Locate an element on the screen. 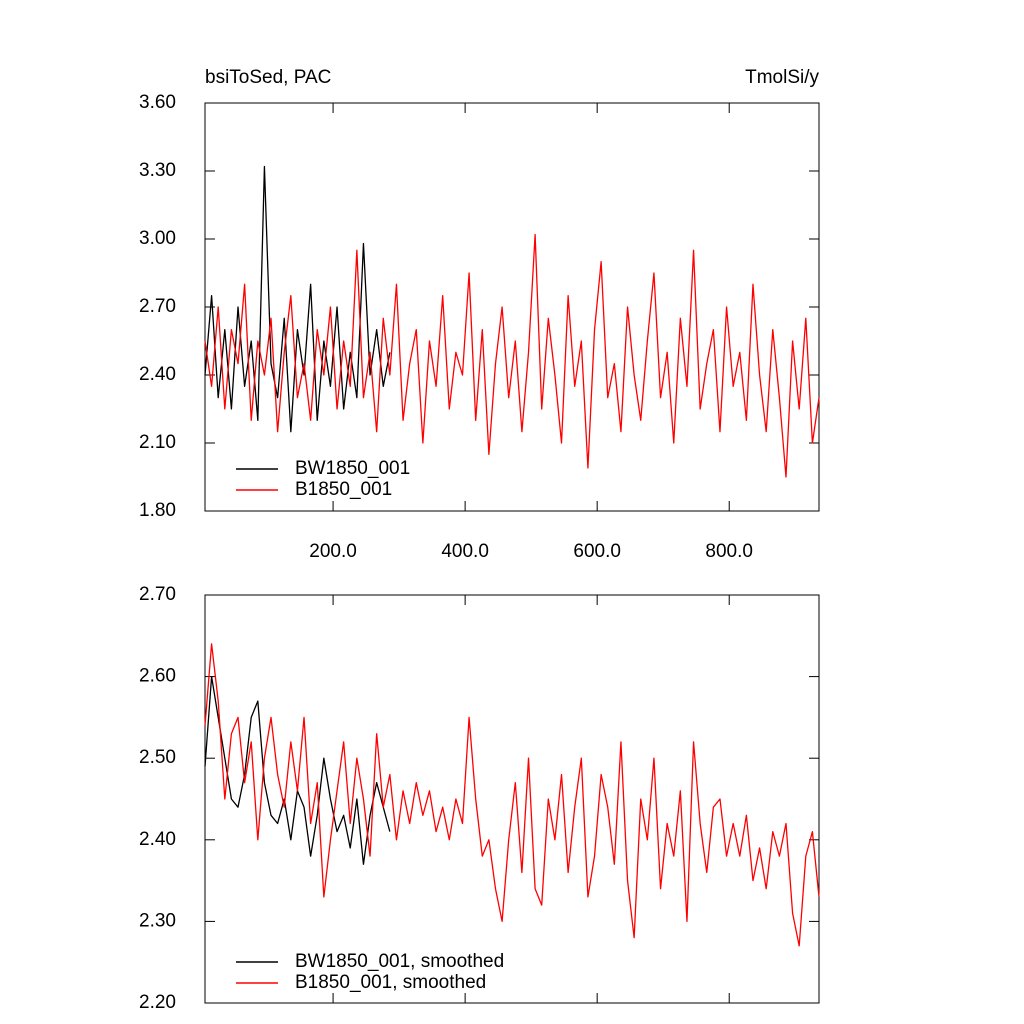 The height and width of the screenshot is (1024, 1024). x-tick-label: 800.0 is located at coordinates (729, 551).